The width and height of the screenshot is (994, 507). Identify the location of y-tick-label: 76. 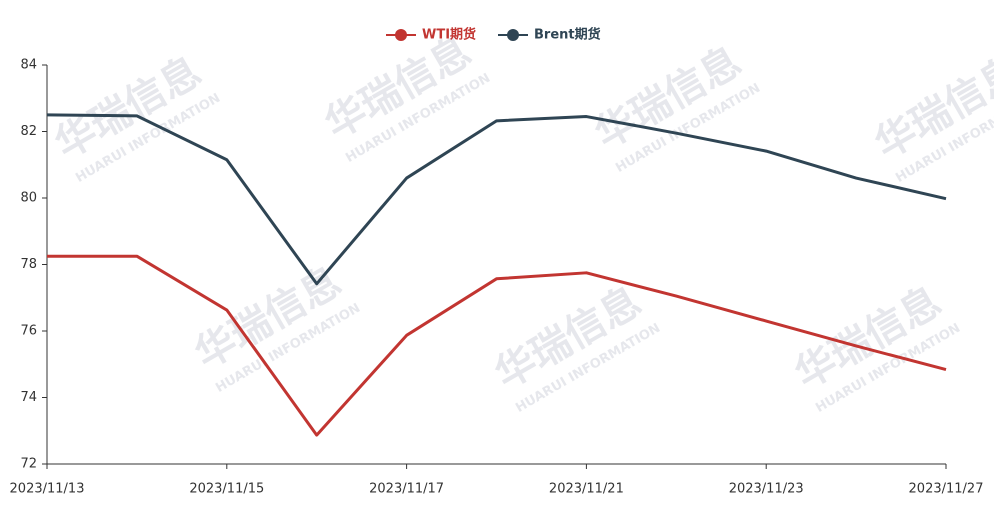
(28, 331).